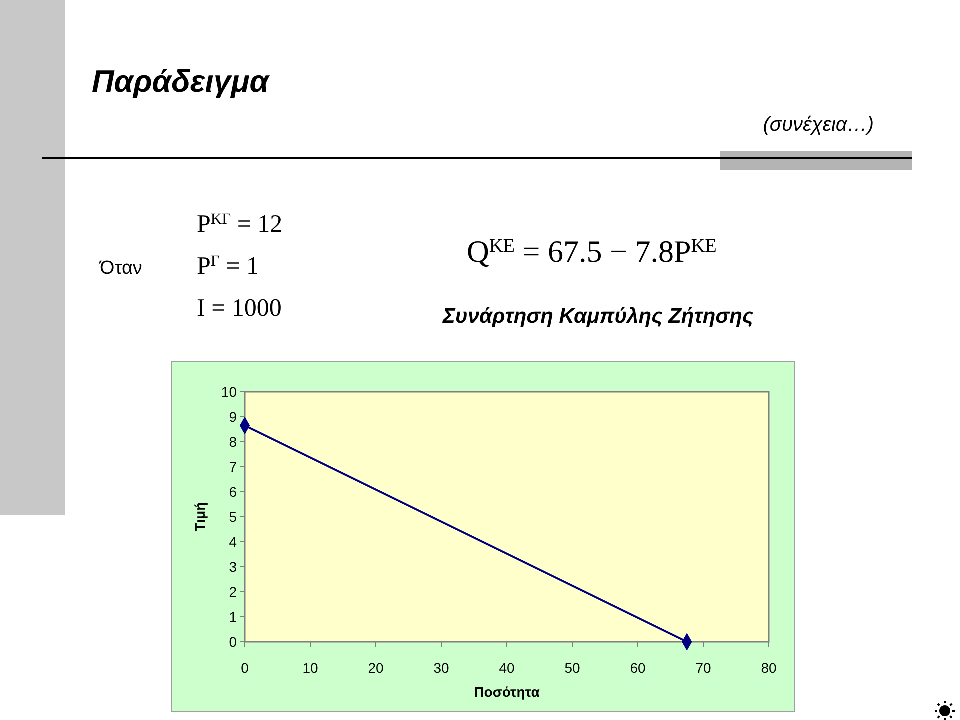  What do you see at coordinates (598, 316) in the screenshot?
I see `text: Συνάρτηση Καμπύλης Ζήτησης` at bounding box center [598, 316].